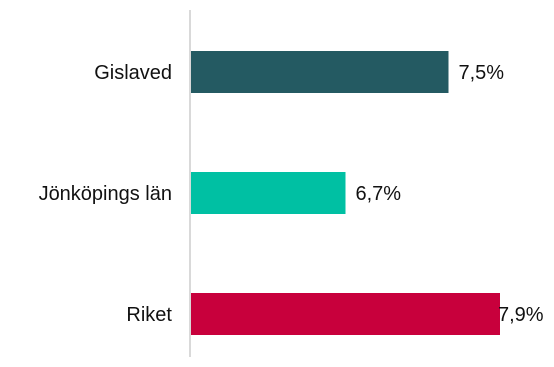 The width and height of the screenshot is (554, 367). What do you see at coordinates (521, 315) in the screenshot?
I see `value-label-2: 7,9%` at bounding box center [521, 315].